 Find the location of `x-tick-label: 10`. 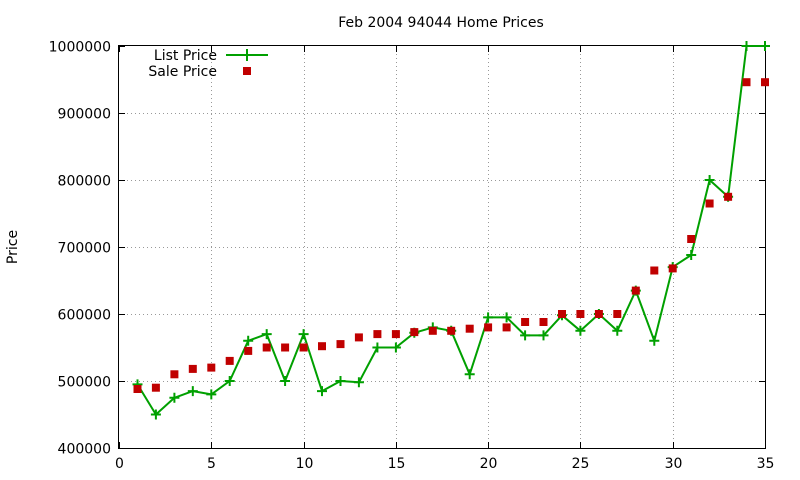

x-tick-label: 10 is located at coordinates (305, 464).